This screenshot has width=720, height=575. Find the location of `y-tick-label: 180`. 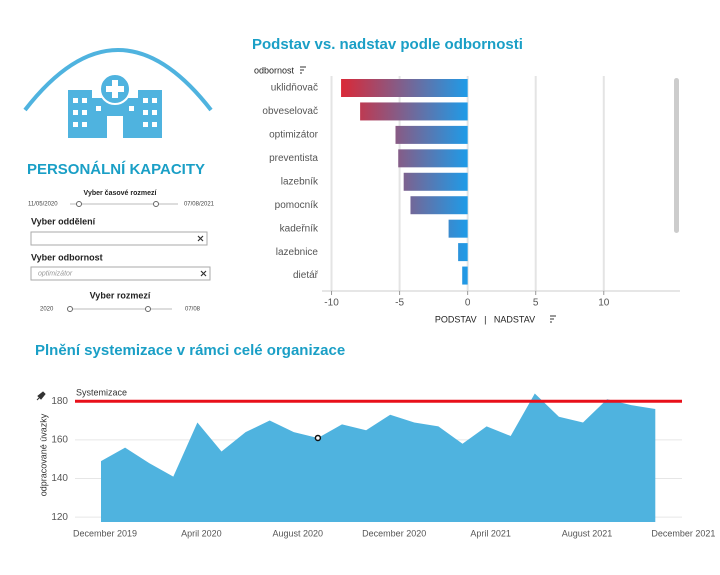

y-tick-label: 180 is located at coordinates (59, 401).